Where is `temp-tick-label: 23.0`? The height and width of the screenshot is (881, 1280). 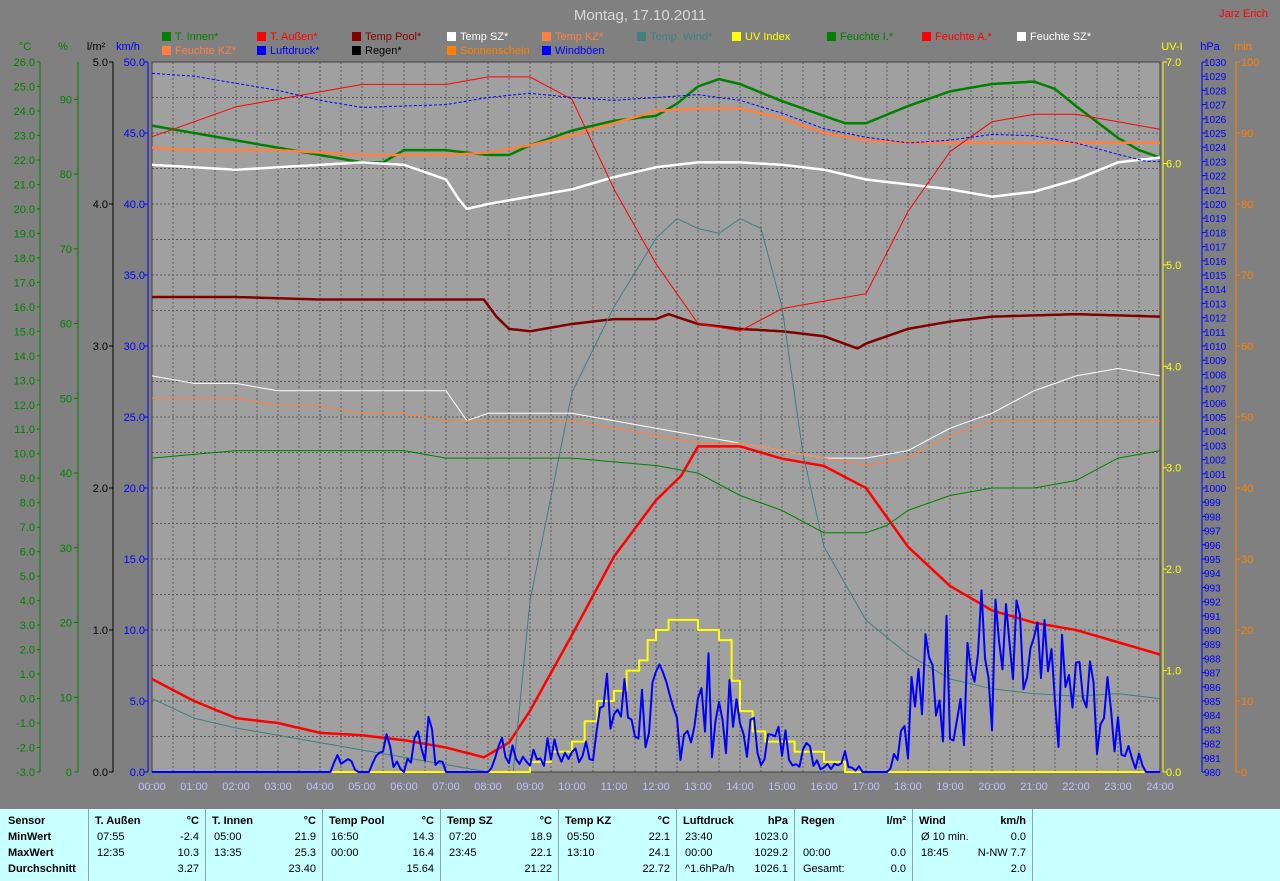
temp-tick-label: 23.0 is located at coordinates (24, 136).